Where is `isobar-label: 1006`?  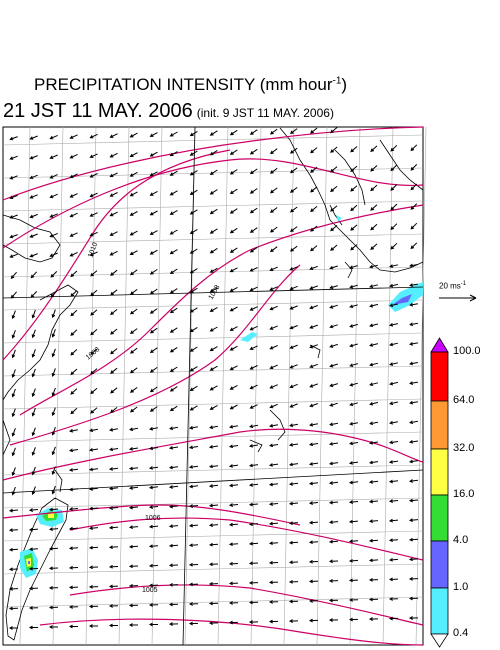
isobar-label: 1006 is located at coordinates (153, 518).